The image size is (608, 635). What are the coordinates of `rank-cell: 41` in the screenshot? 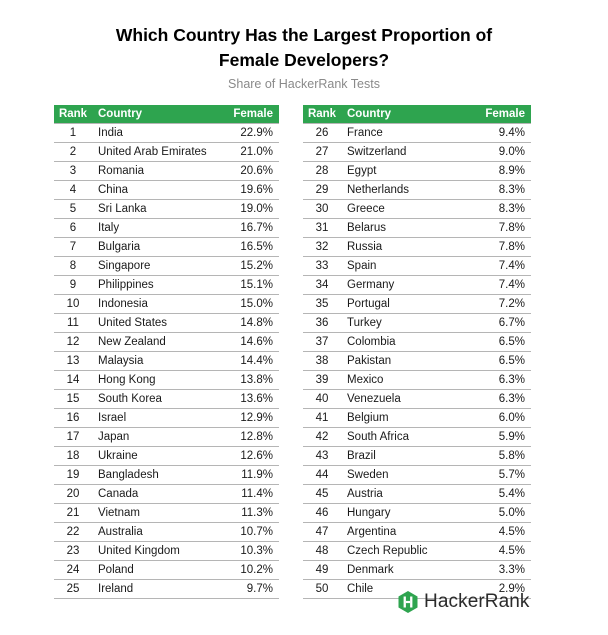 It's located at (322, 418).